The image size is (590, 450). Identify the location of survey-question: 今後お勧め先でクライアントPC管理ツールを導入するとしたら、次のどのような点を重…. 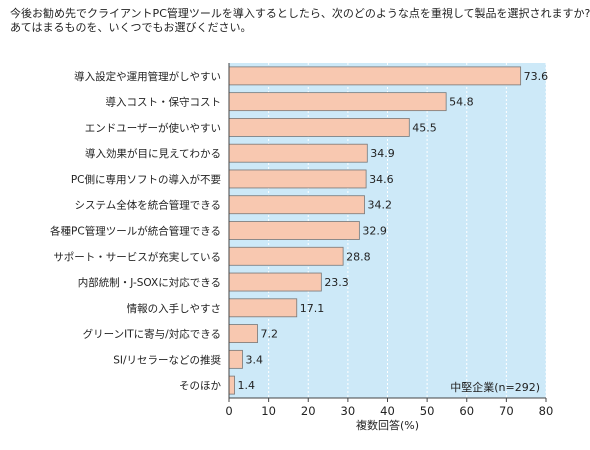
(300, 21).